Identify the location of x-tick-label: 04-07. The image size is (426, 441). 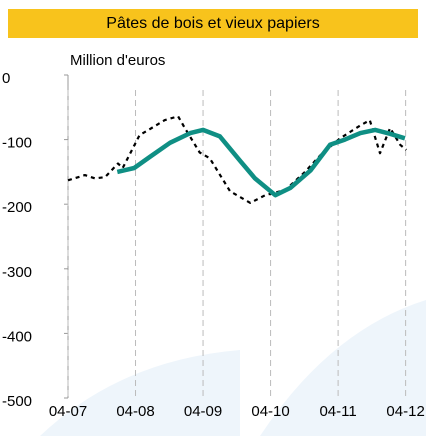
(68, 411).